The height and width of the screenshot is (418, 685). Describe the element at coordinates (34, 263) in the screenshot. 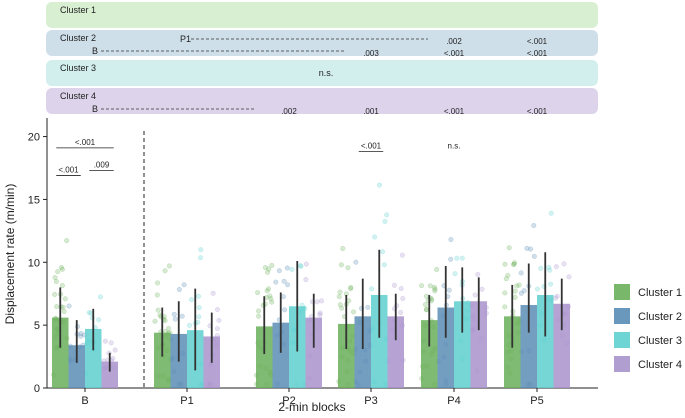

I see `y-tick-label: 10` at that location.